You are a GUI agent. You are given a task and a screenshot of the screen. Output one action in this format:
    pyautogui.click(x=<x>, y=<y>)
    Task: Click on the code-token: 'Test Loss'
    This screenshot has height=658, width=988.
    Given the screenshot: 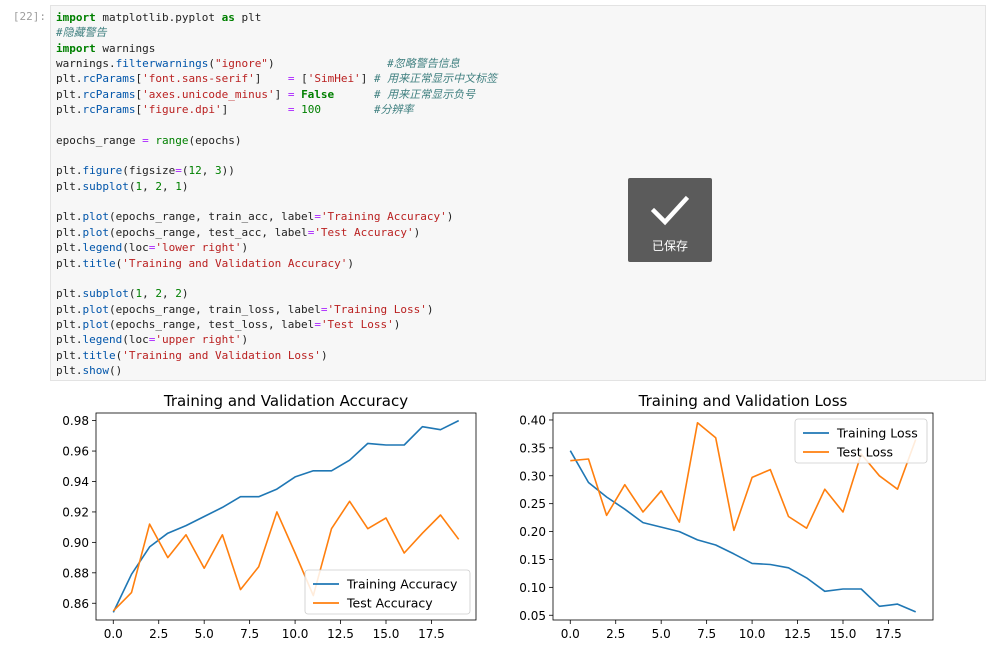 What is the action you would take?
    pyautogui.click(x=357, y=324)
    